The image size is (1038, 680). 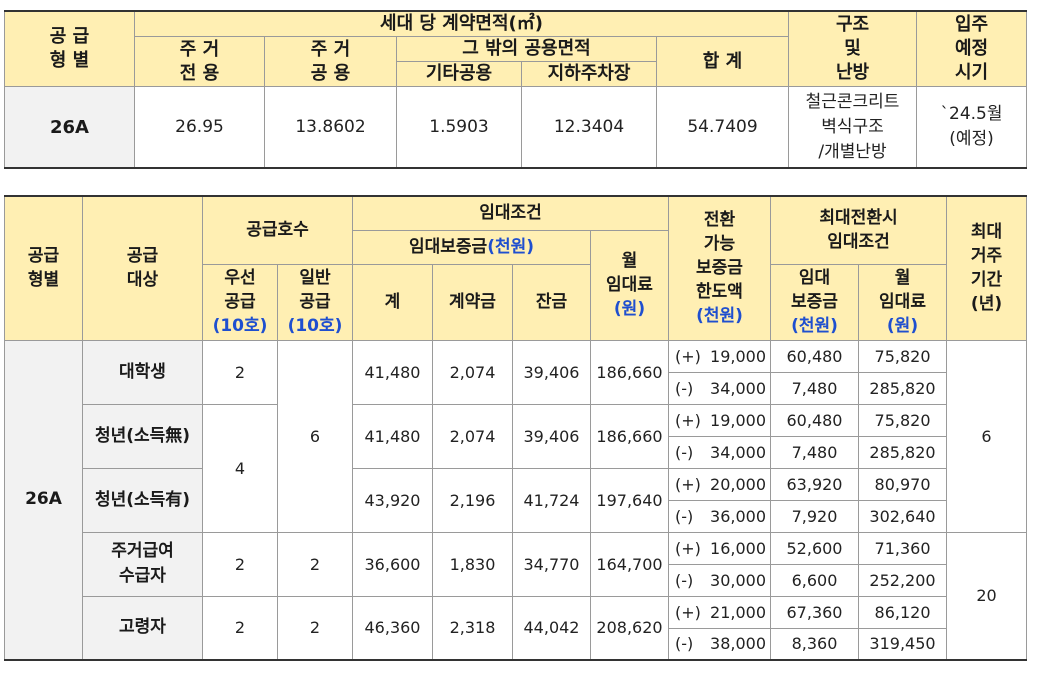 What do you see at coordinates (527, 49) in the screenshot?
I see `other-common-header: 그 밖의 공용면적` at bounding box center [527, 49].